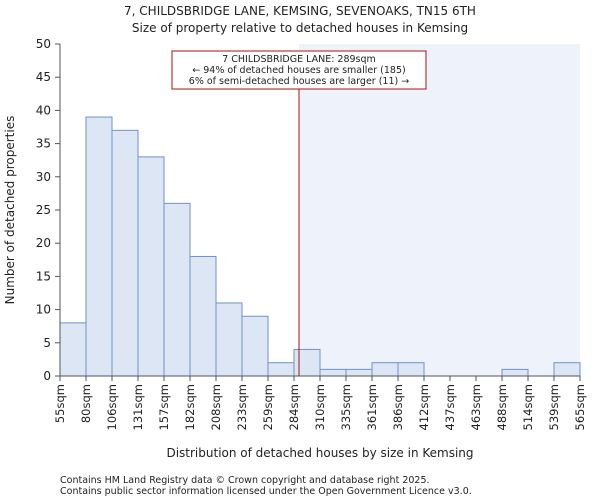 The width and height of the screenshot is (600, 500). What do you see at coordinates (216, 407) in the screenshot?
I see `x-tick-label: 208sqm` at bounding box center [216, 407].